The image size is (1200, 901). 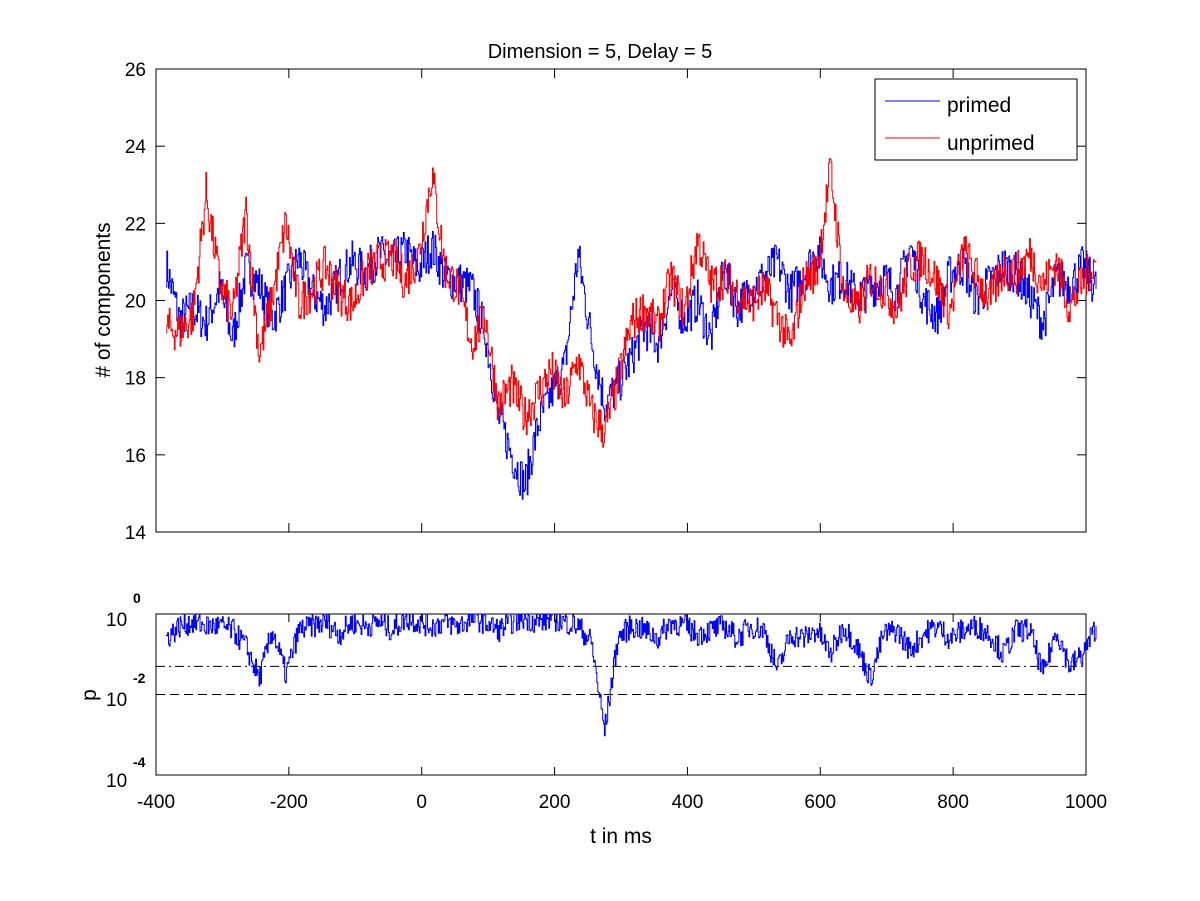 I want to click on series-line-p-value, so click(x=631, y=675).